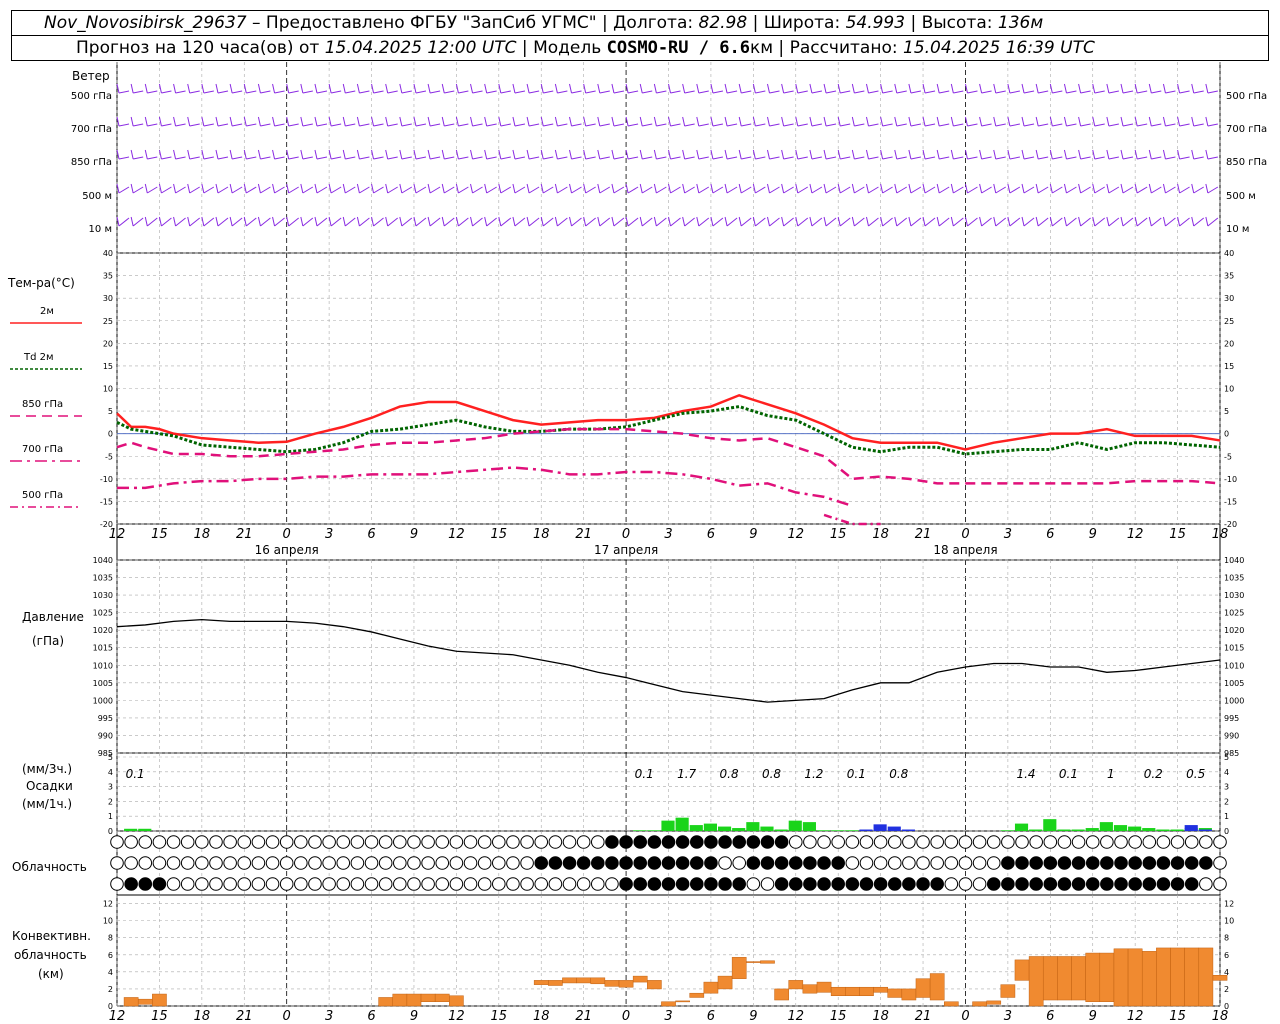 This screenshot has width=1280, height=1024. Describe the element at coordinates (108, 321) in the screenshot. I see `temp-ytick-left: 25` at that location.